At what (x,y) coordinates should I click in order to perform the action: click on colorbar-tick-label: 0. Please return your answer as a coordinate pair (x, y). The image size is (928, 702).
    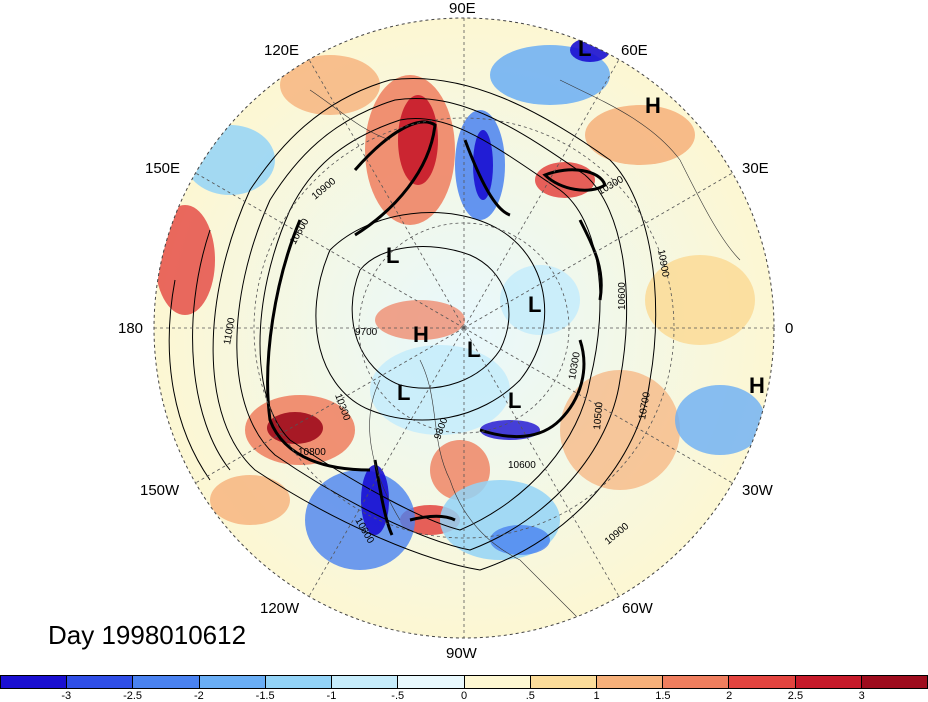
    Looking at the image, I should click on (464, 696).